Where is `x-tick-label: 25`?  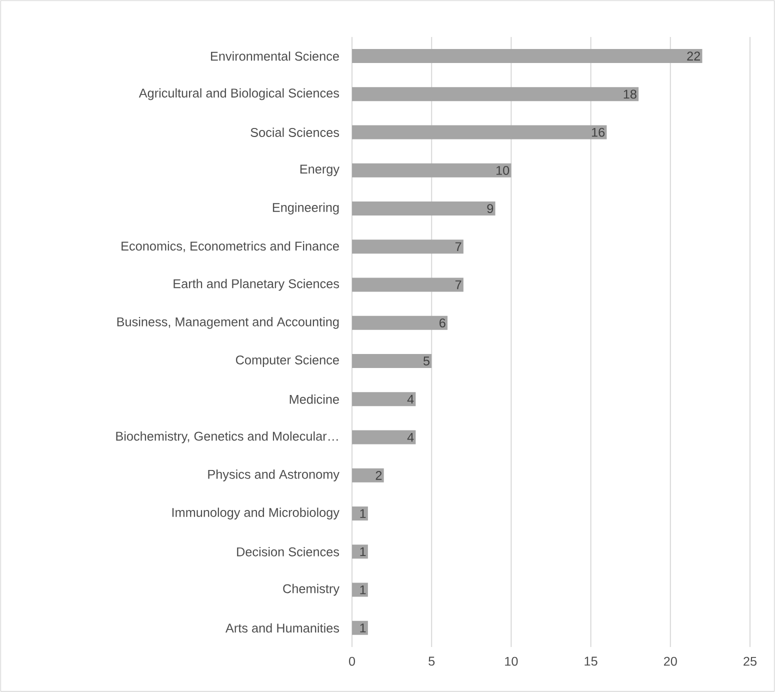 x-tick-label: 25 is located at coordinates (750, 661).